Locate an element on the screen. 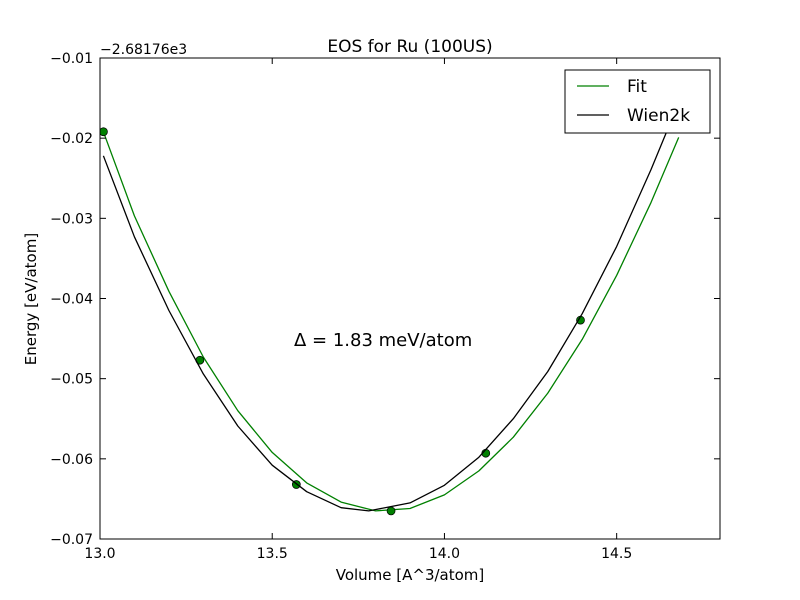 This screenshot has height=600, width=800. legend: Fit Wien2k is located at coordinates (637, 101).